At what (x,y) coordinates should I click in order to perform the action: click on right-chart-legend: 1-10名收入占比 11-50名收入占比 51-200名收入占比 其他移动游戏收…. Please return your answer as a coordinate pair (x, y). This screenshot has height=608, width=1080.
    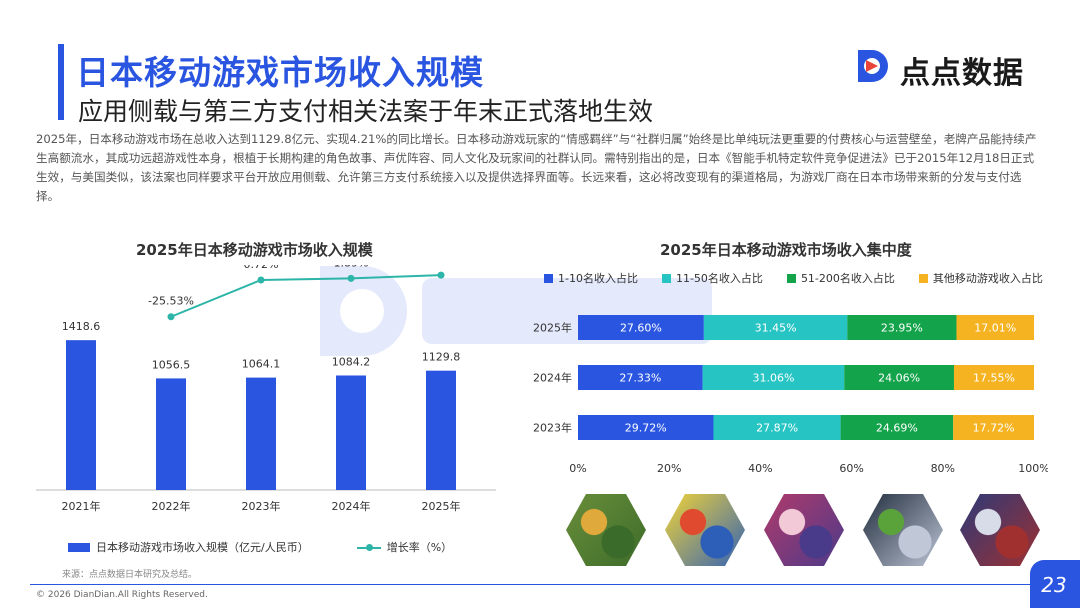
    Looking at the image, I should click on (793, 278).